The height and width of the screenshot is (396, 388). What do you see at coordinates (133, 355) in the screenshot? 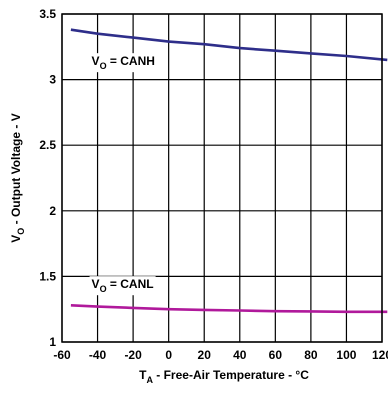
I see `x-tick-label: -20` at bounding box center [133, 355].